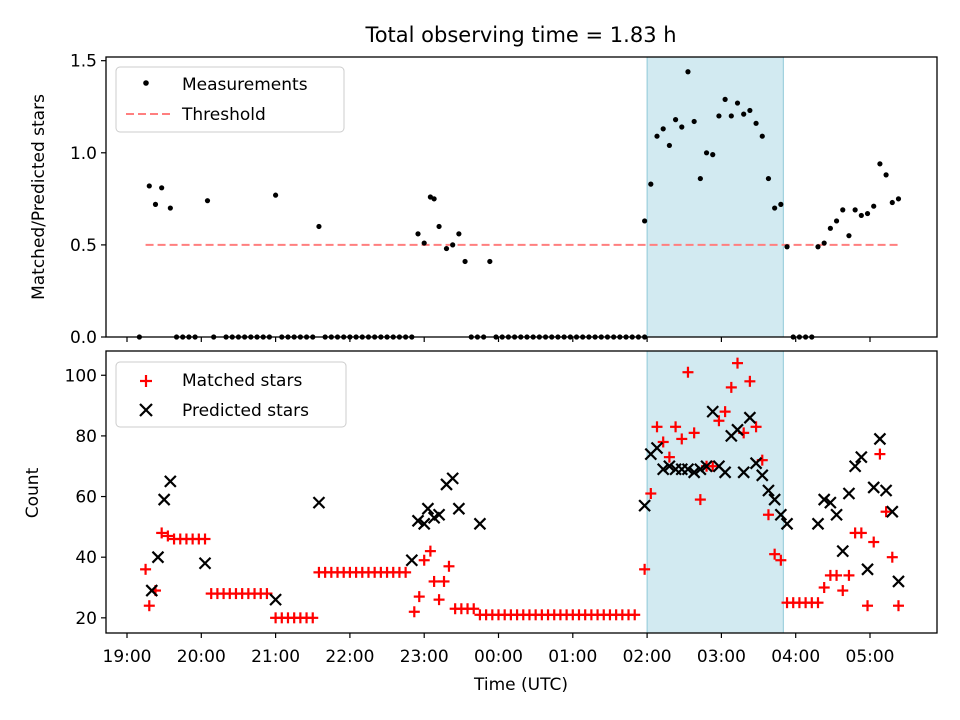 This screenshot has width=960, height=720. I want to click on x-tick-label: 05:00, so click(870, 657).